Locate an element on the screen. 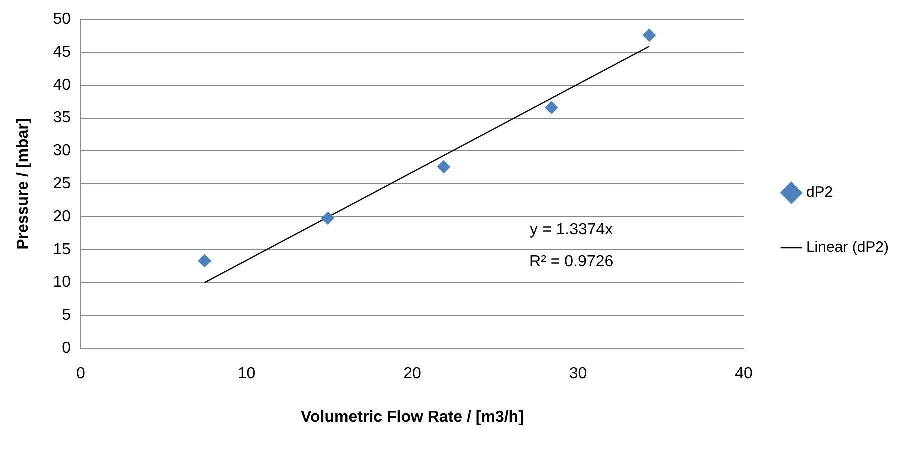 The image size is (904, 451). y-tick-label: 20 is located at coordinates (62, 217).